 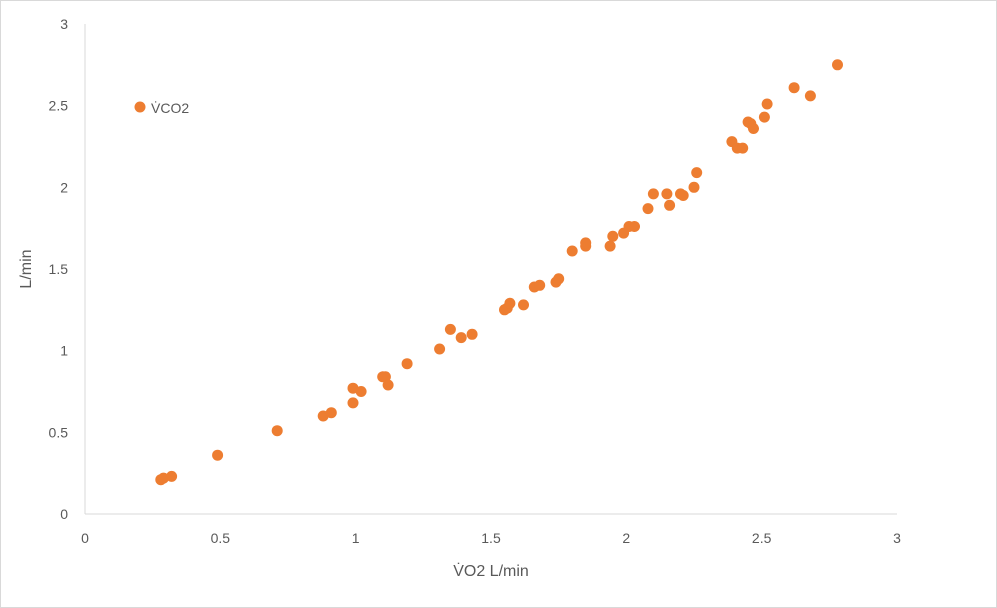 I want to click on legend-marker, so click(x=140, y=107).